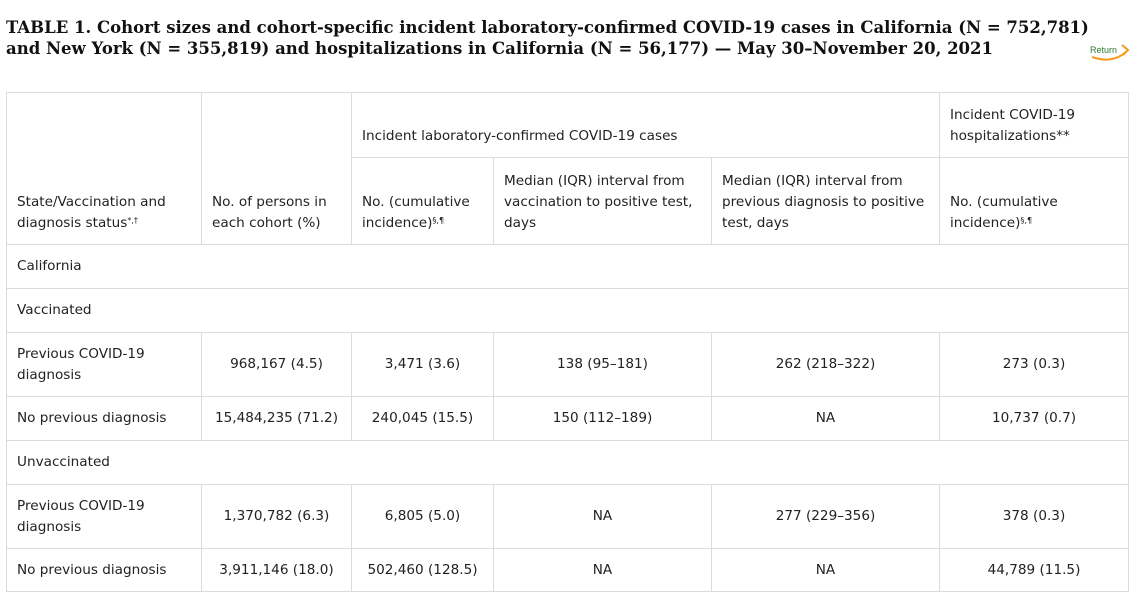 The image size is (1138, 592). What do you see at coordinates (825, 516) in the screenshot?
I see `cell-median-diagnosis: 277 (229–356)` at bounding box center [825, 516].